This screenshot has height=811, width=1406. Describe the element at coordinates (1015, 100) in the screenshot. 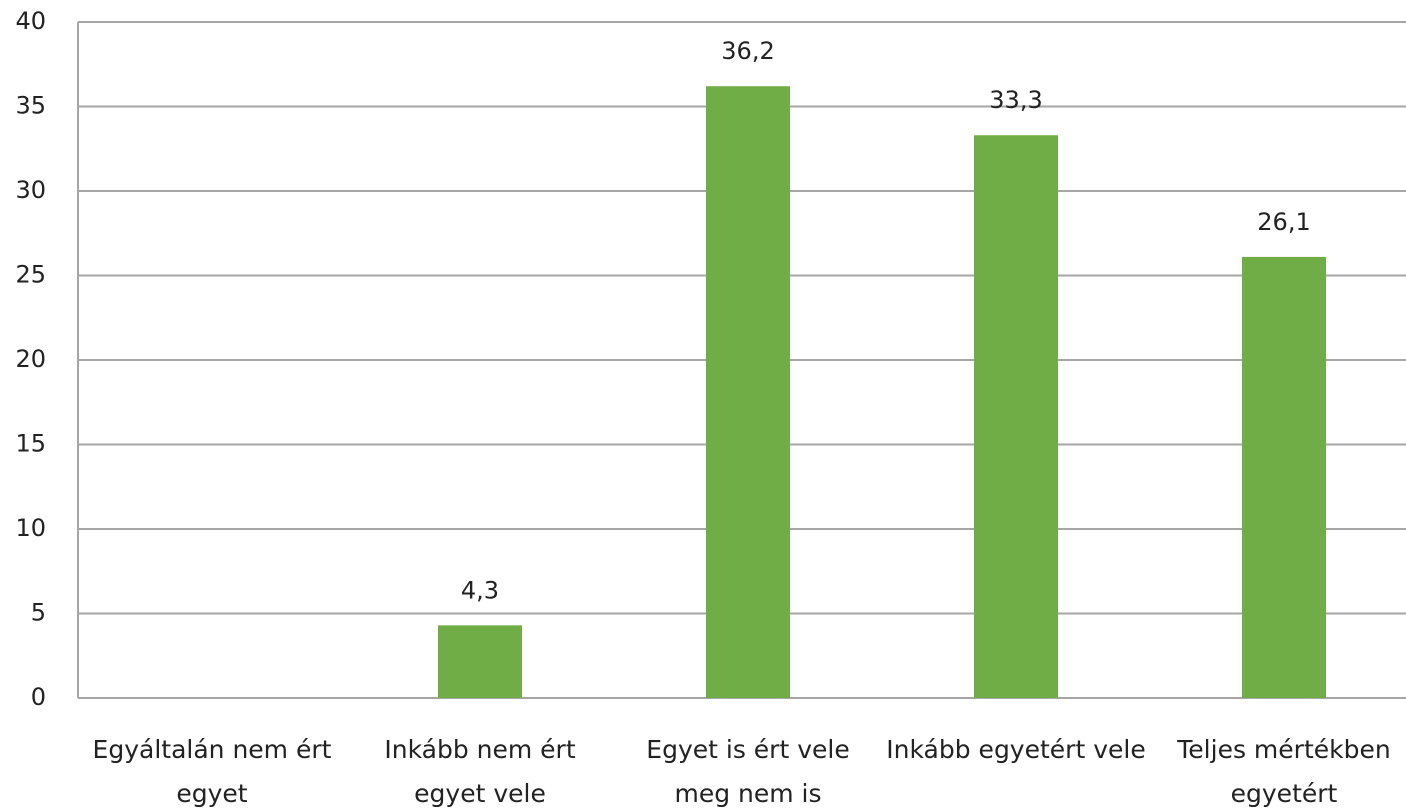

I see `data-label: 33,3` at that location.